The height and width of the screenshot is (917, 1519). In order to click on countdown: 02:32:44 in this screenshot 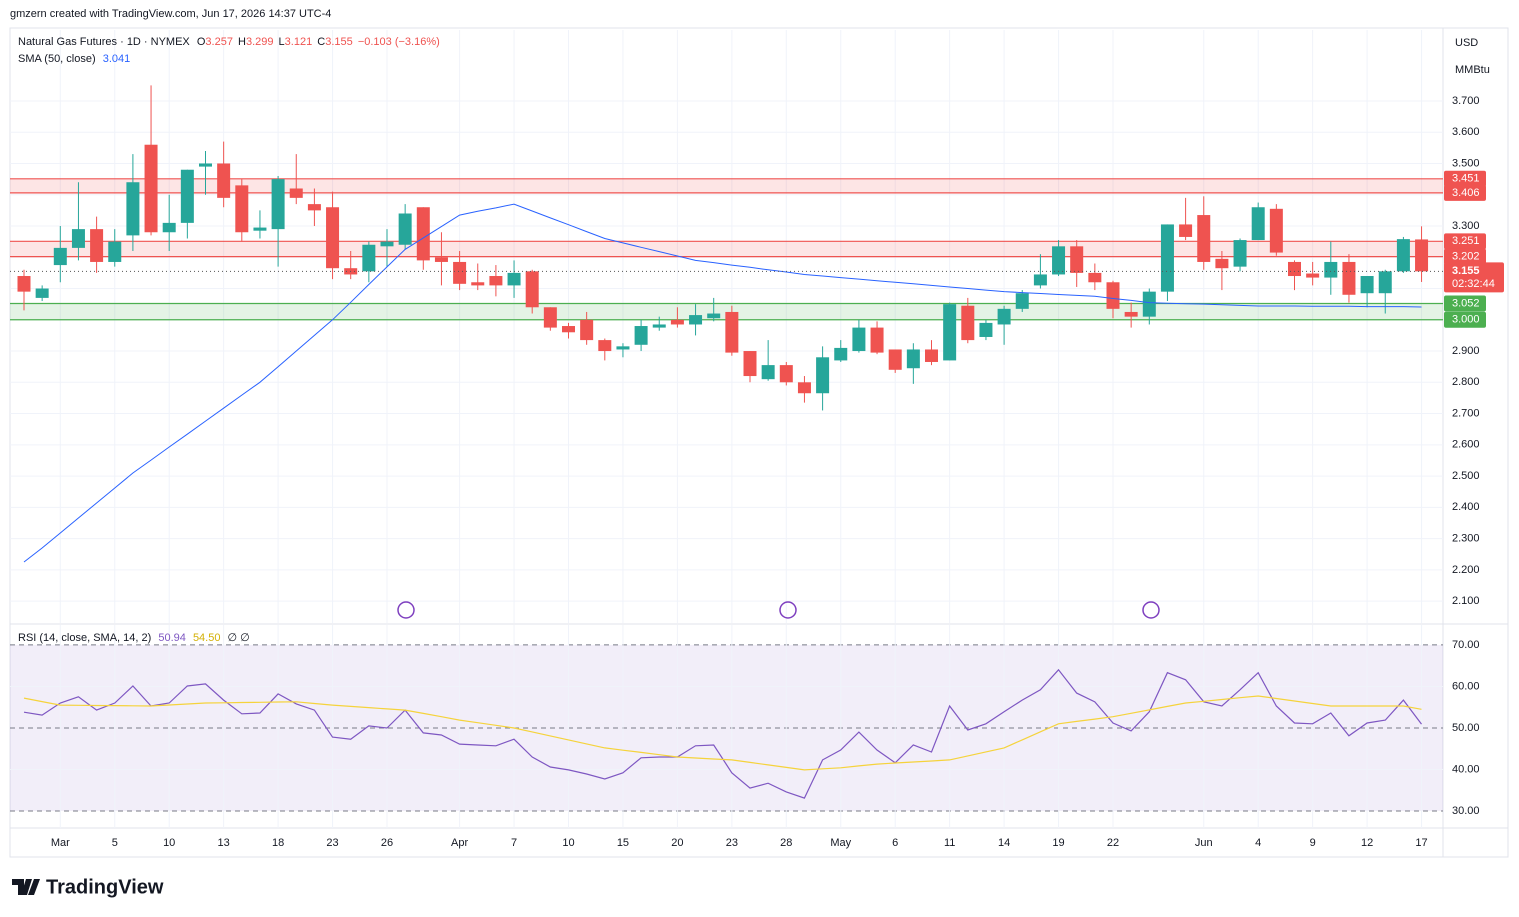, I will do `click(1473, 284)`.